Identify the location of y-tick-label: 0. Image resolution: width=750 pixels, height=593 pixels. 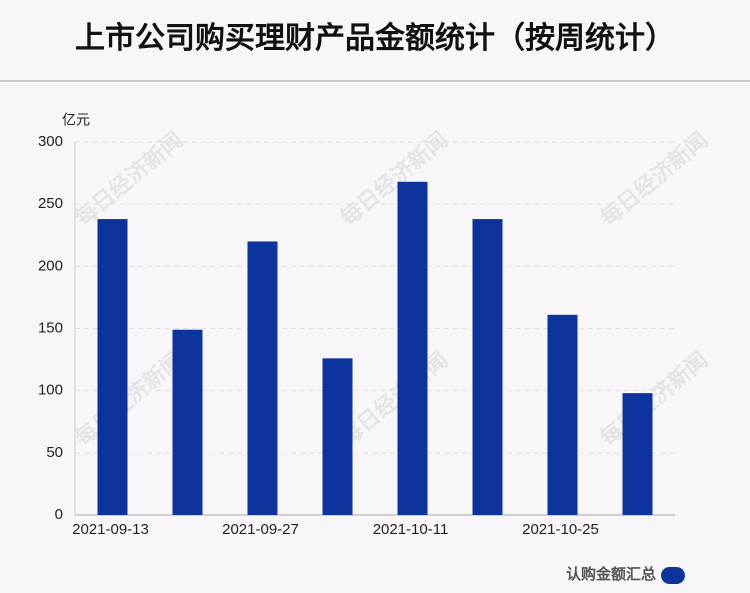
(59, 514).